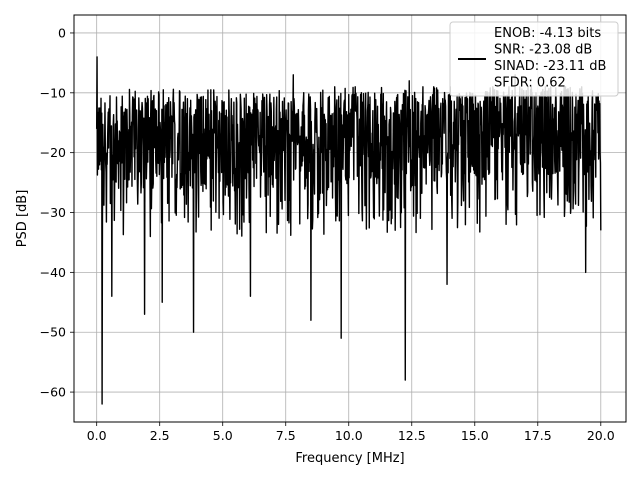 The width and height of the screenshot is (640, 480). What do you see at coordinates (22, 219) in the screenshot?
I see `y-axis-label: PSD [dB]` at bounding box center [22, 219].